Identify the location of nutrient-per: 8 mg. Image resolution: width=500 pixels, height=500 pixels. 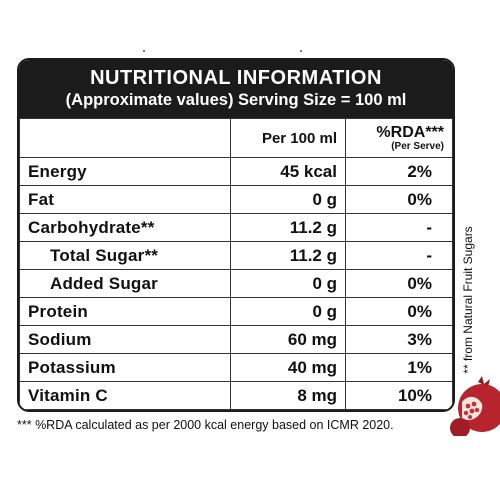
(288, 395).